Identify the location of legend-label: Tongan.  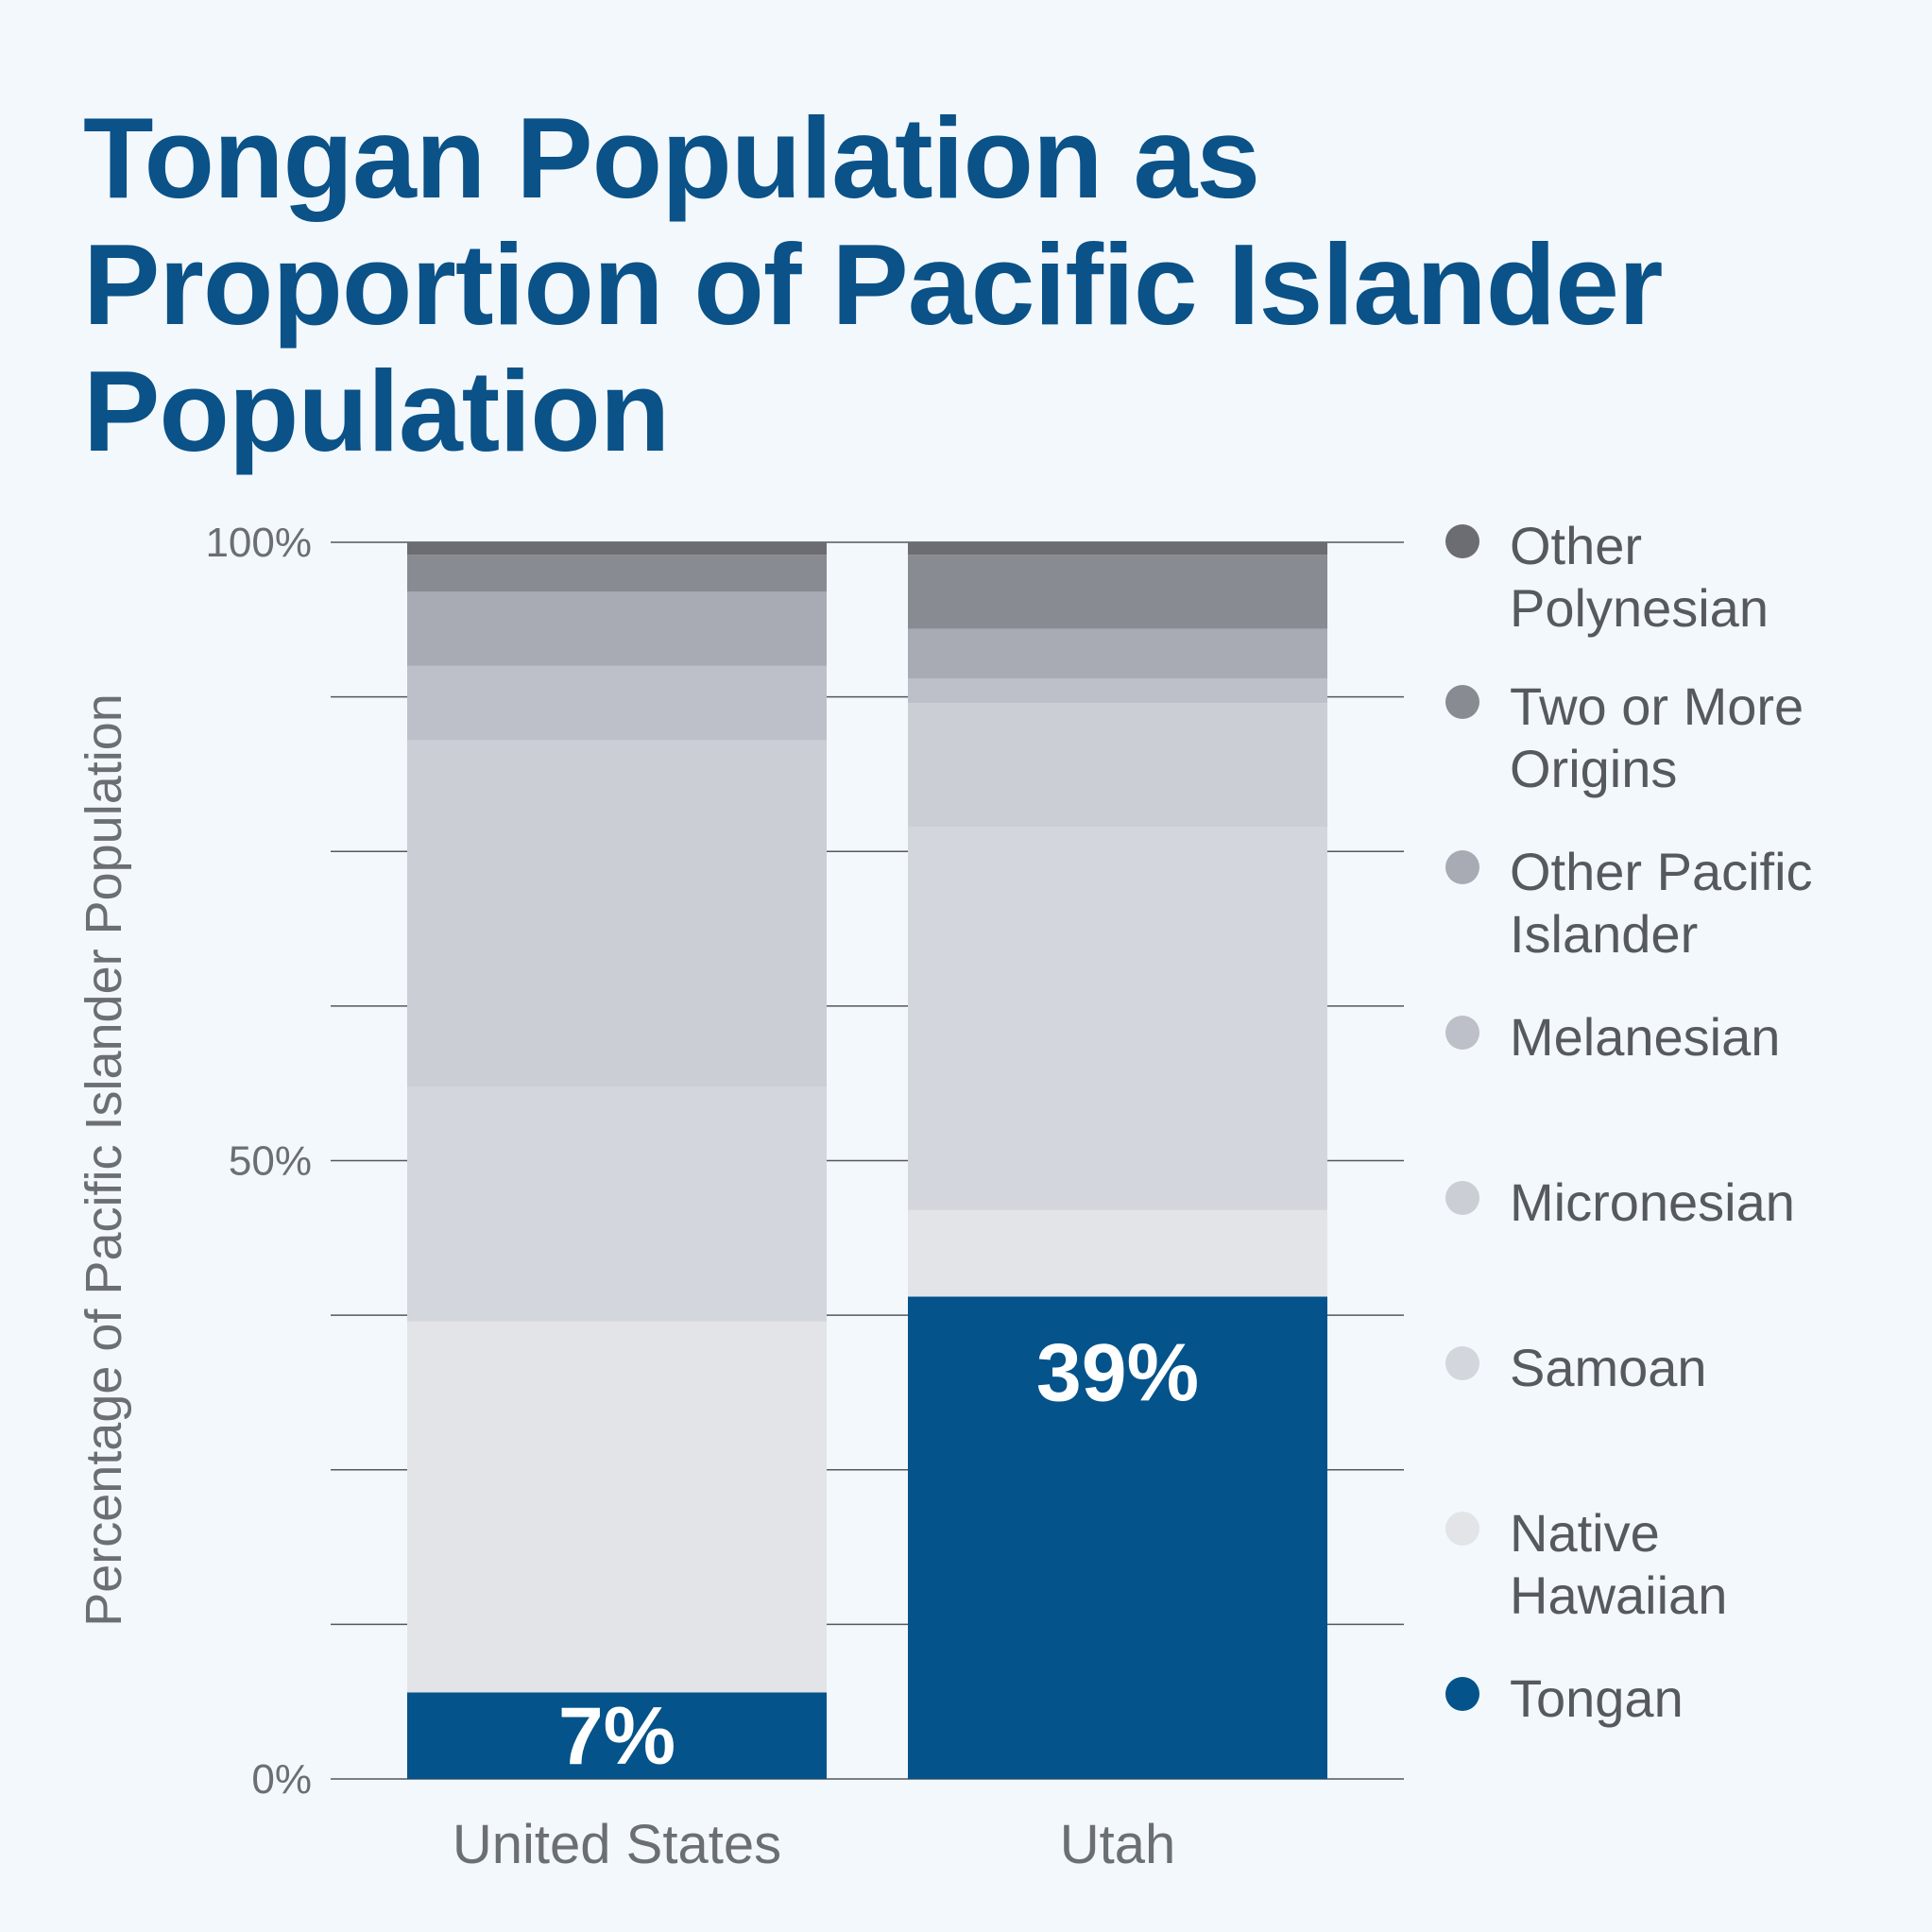
(1597, 1698).